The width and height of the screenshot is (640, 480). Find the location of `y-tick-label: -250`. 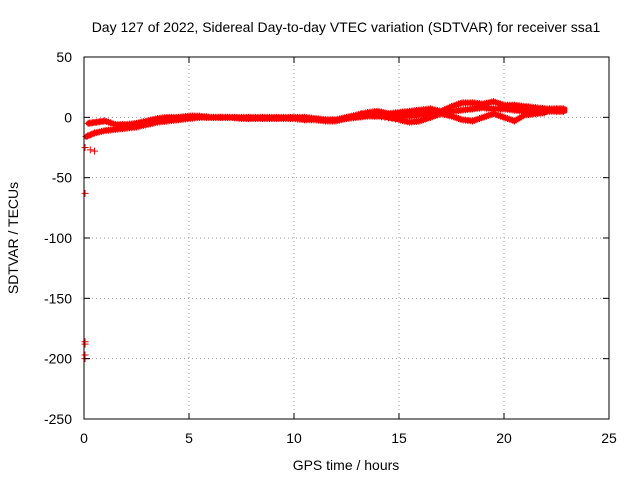

y-tick-label: -250 is located at coordinates (58, 419).